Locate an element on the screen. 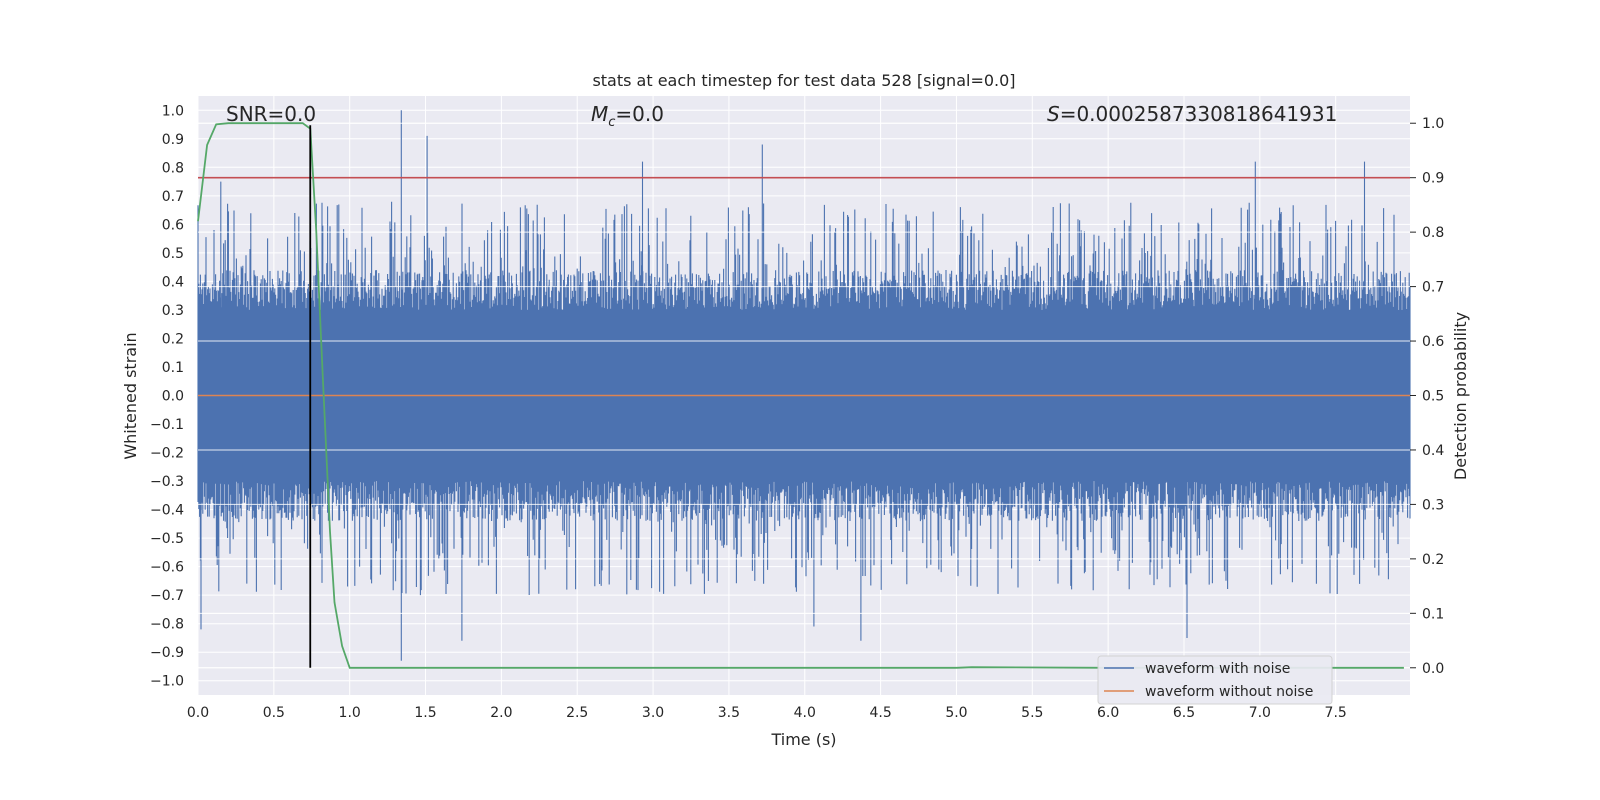  legend-label-clean: waveform without noise is located at coordinates (1229, 692).